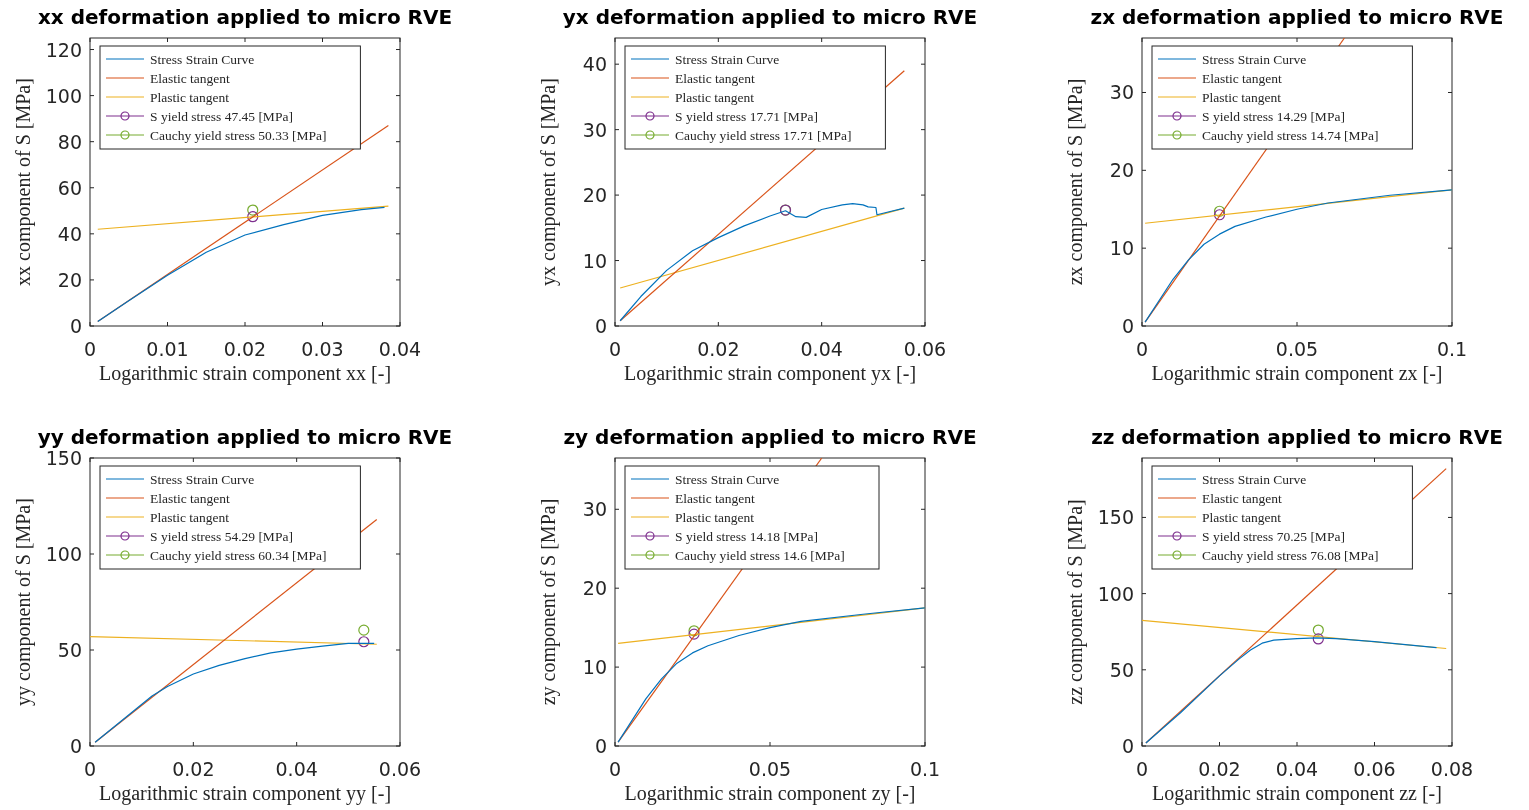 This screenshot has height=810, width=1529. Describe the element at coordinates (245, 373) in the screenshot. I see `x-axis-title: Logarithmic strain component xx [-]` at that location.